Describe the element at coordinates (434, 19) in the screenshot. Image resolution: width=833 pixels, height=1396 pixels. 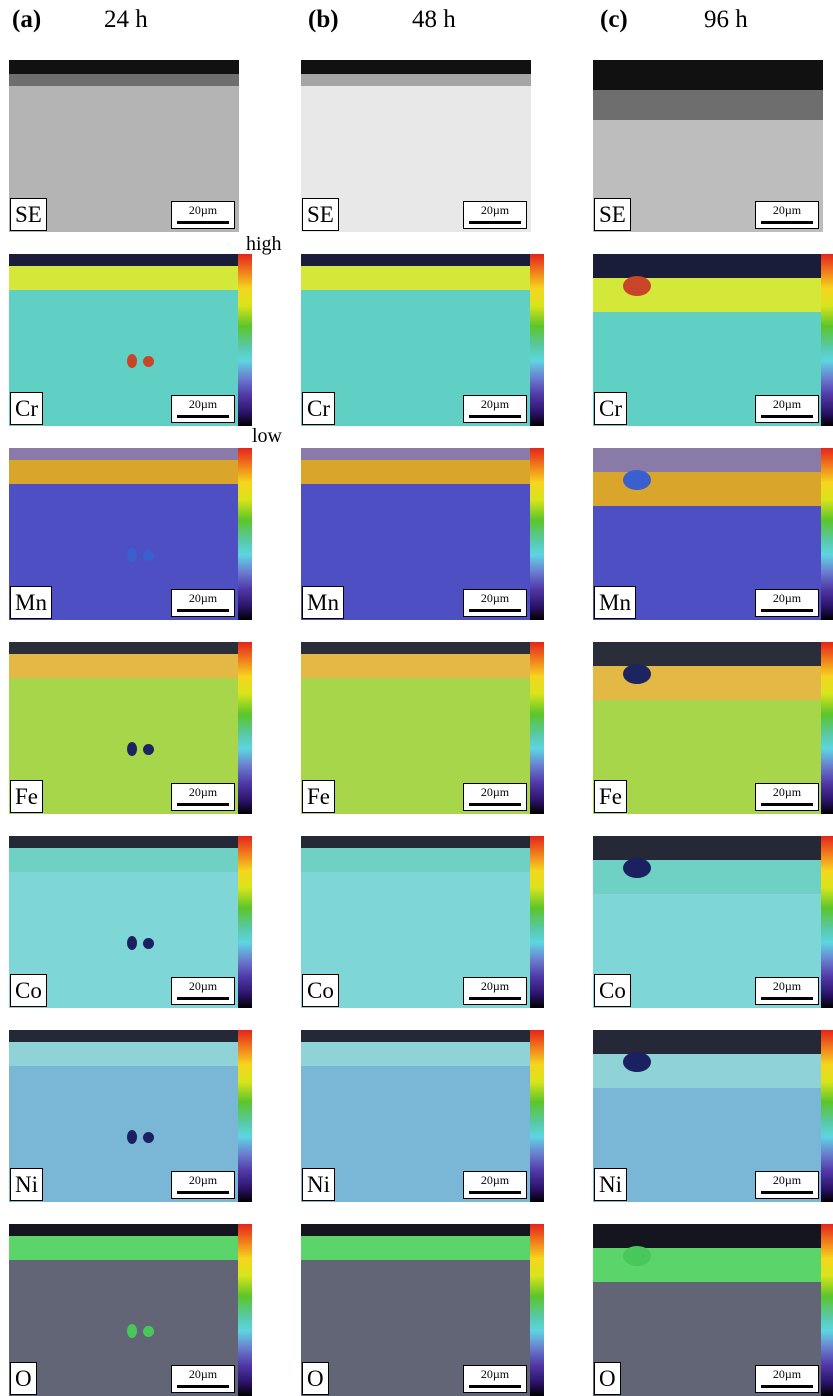
I see `time-label: 48 h` at that location.